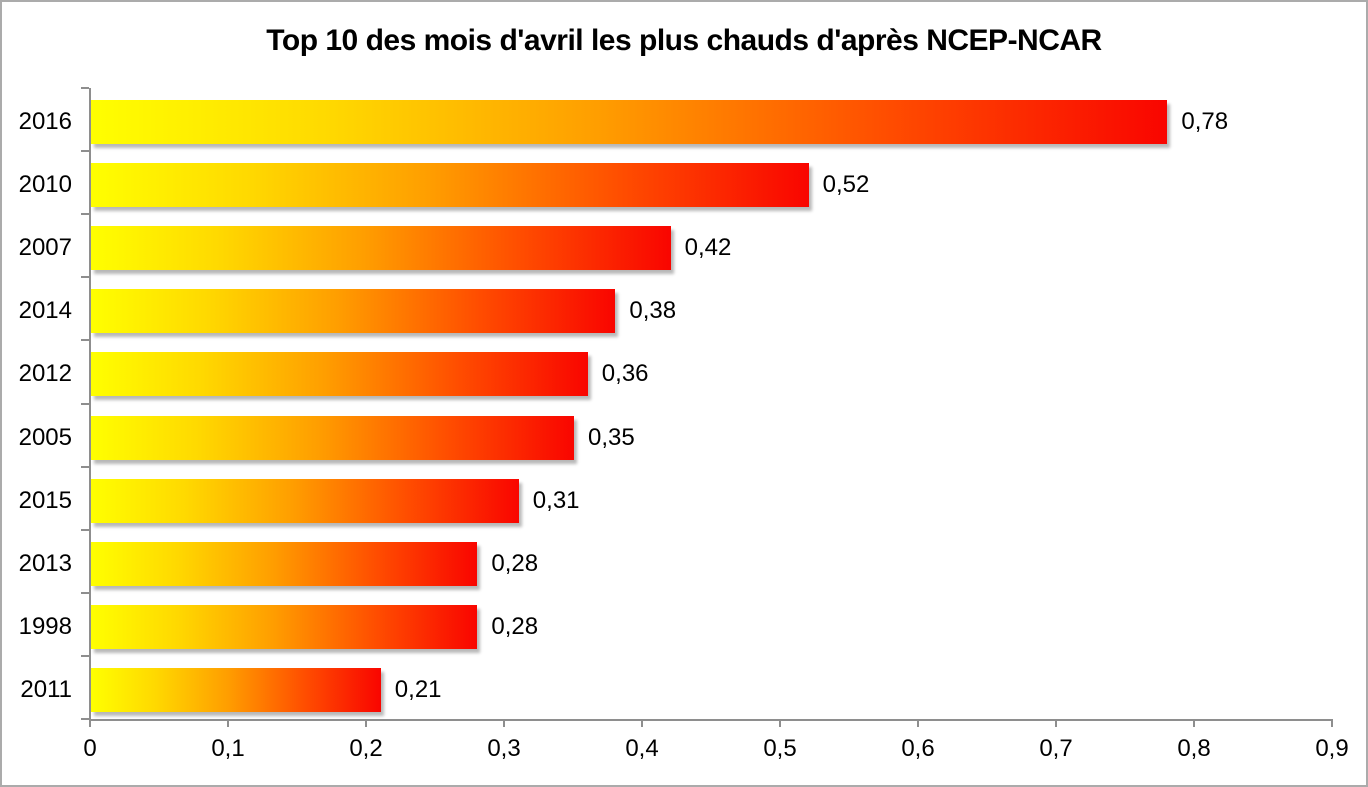 The image size is (1368, 787). Describe the element at coordinates (611, 437) in the screenshot. I see `value-label: 0,35` at that location.